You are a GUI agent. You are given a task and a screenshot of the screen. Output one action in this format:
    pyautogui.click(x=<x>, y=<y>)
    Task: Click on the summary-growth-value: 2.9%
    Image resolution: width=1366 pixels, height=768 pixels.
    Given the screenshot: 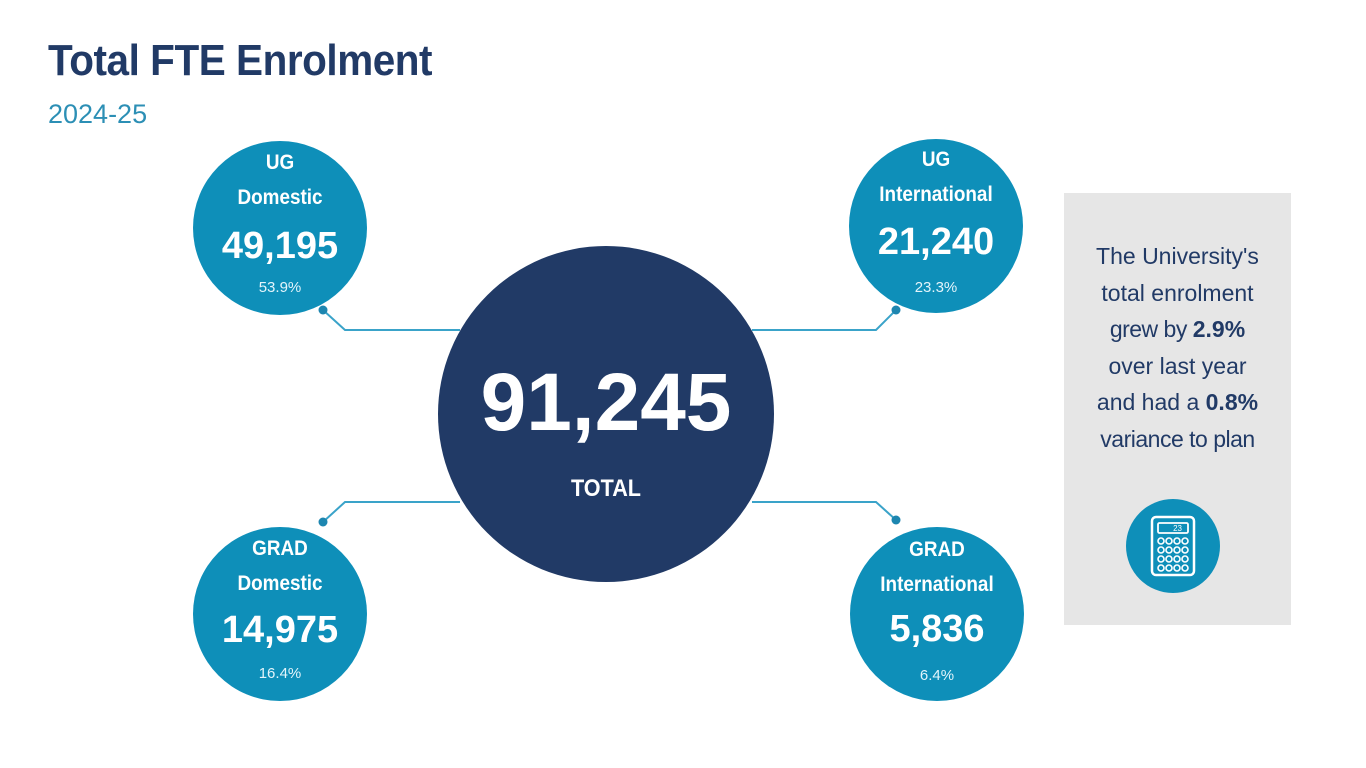 What is the action you would take?
    pyautogui.click(x=1219, y=329)
    